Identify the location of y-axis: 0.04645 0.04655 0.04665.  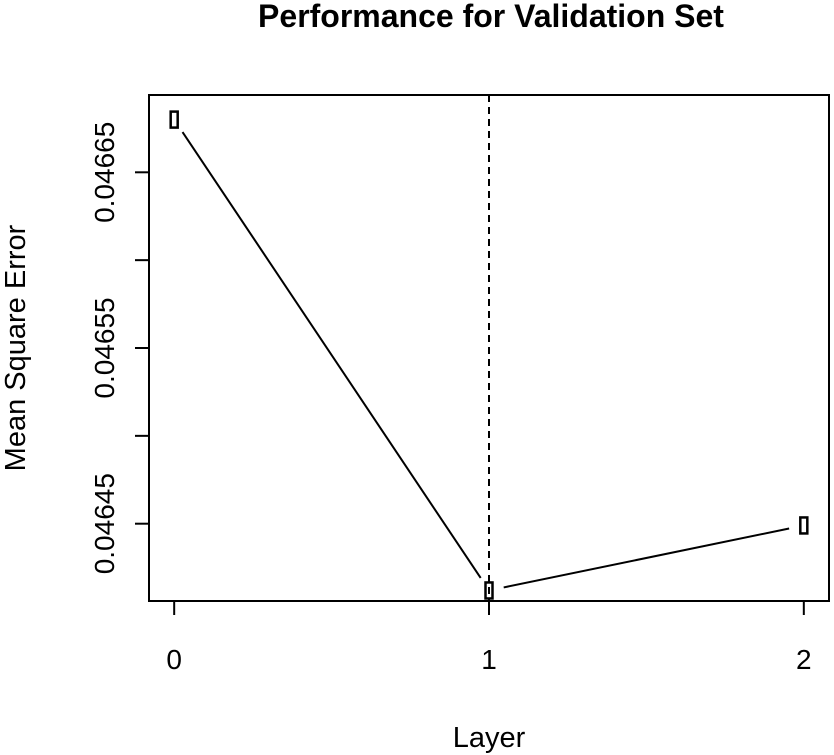
(119, 348).